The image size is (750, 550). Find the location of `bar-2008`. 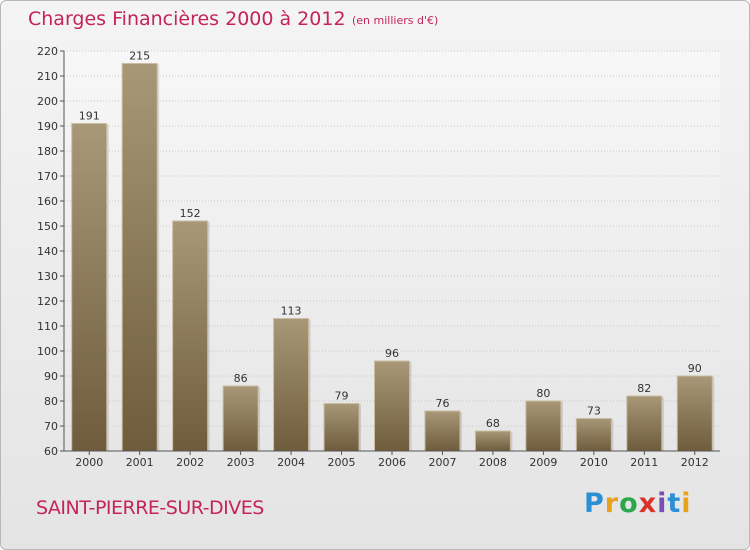

bar-2008 is located at coordinates (492, 441).